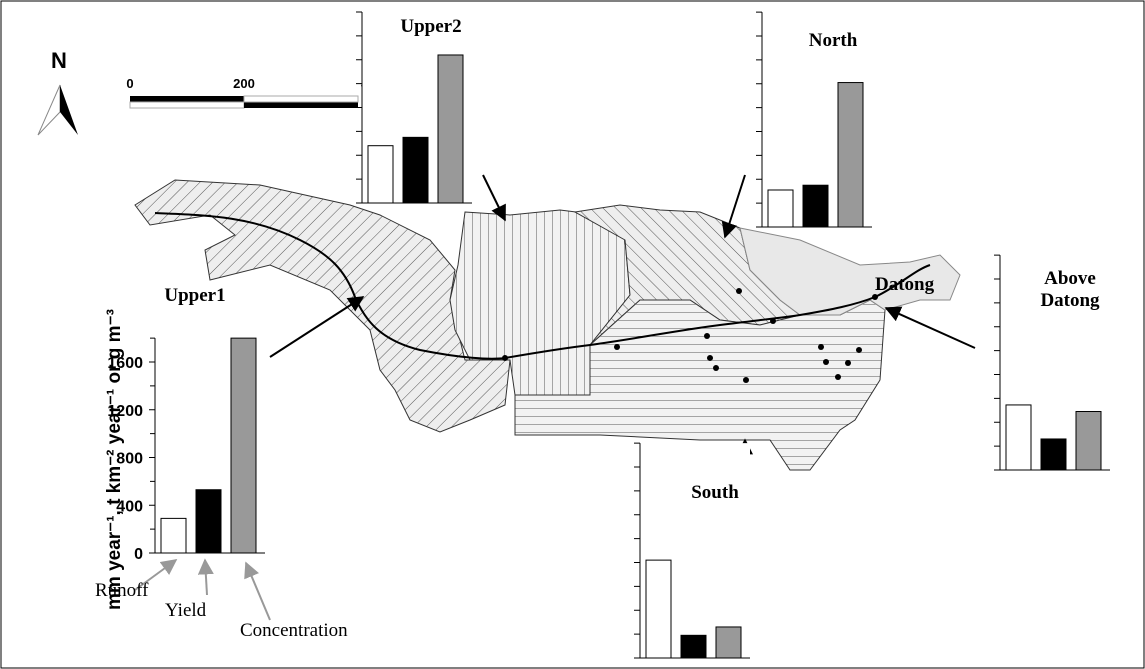 The image size is (1145, 669). What do you see at coordinates (129, 506) in the screenshot?
I see `y-tick-label: 400` at bounding box center [129, 506].